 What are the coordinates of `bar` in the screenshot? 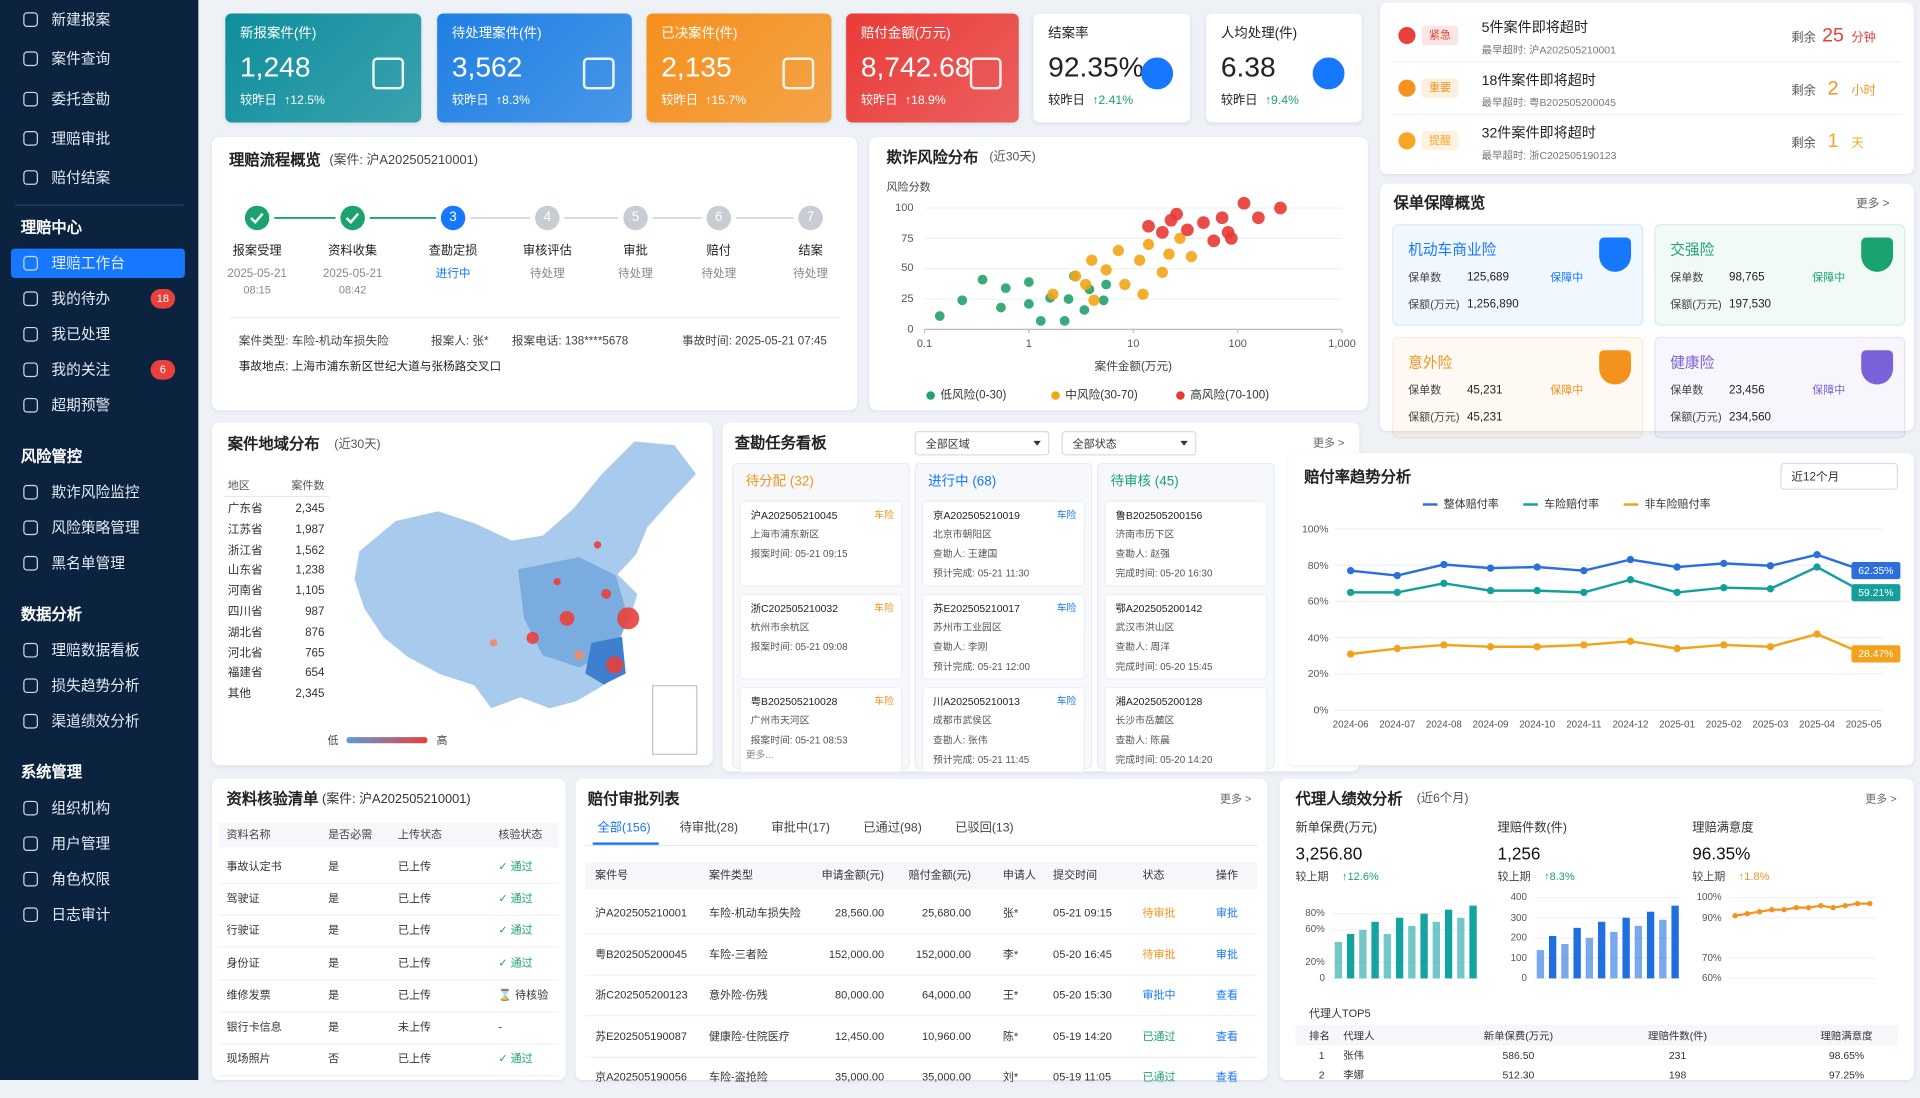 It's located at (1565, 961).